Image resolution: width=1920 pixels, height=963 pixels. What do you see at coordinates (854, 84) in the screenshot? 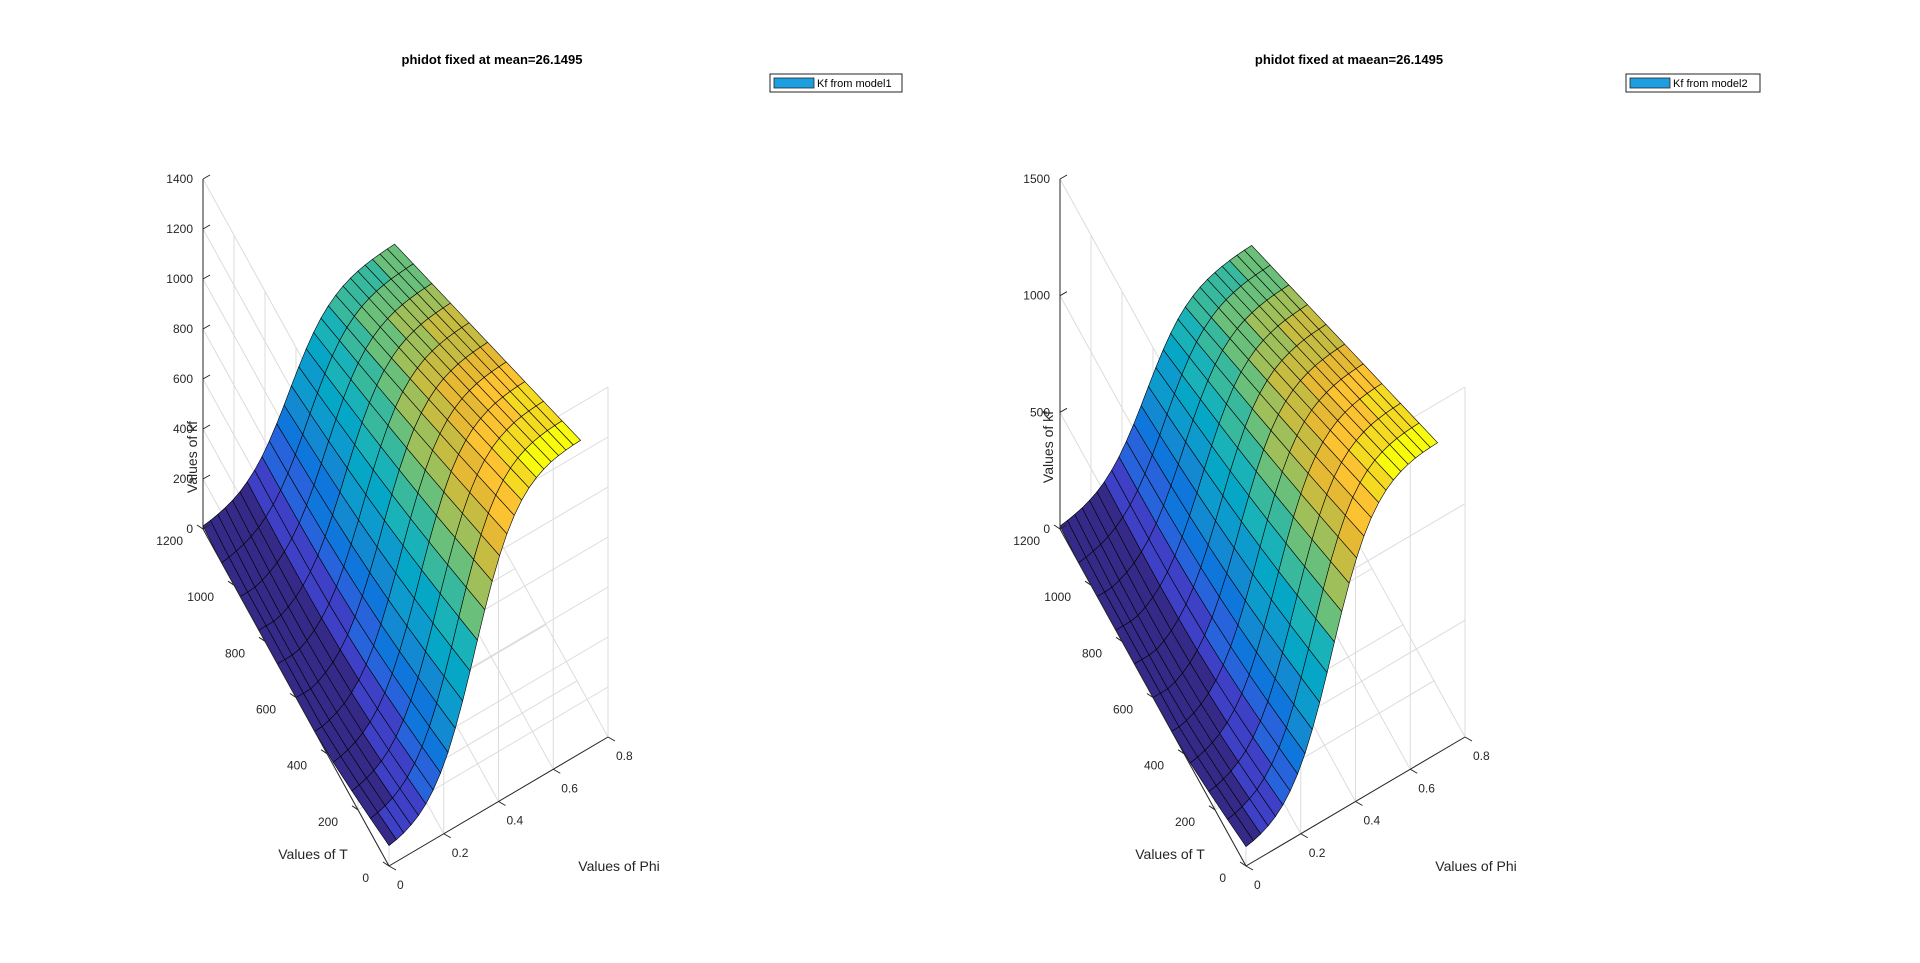
I see `legend-label: Kf from model1` at bounding box center [854, 84].